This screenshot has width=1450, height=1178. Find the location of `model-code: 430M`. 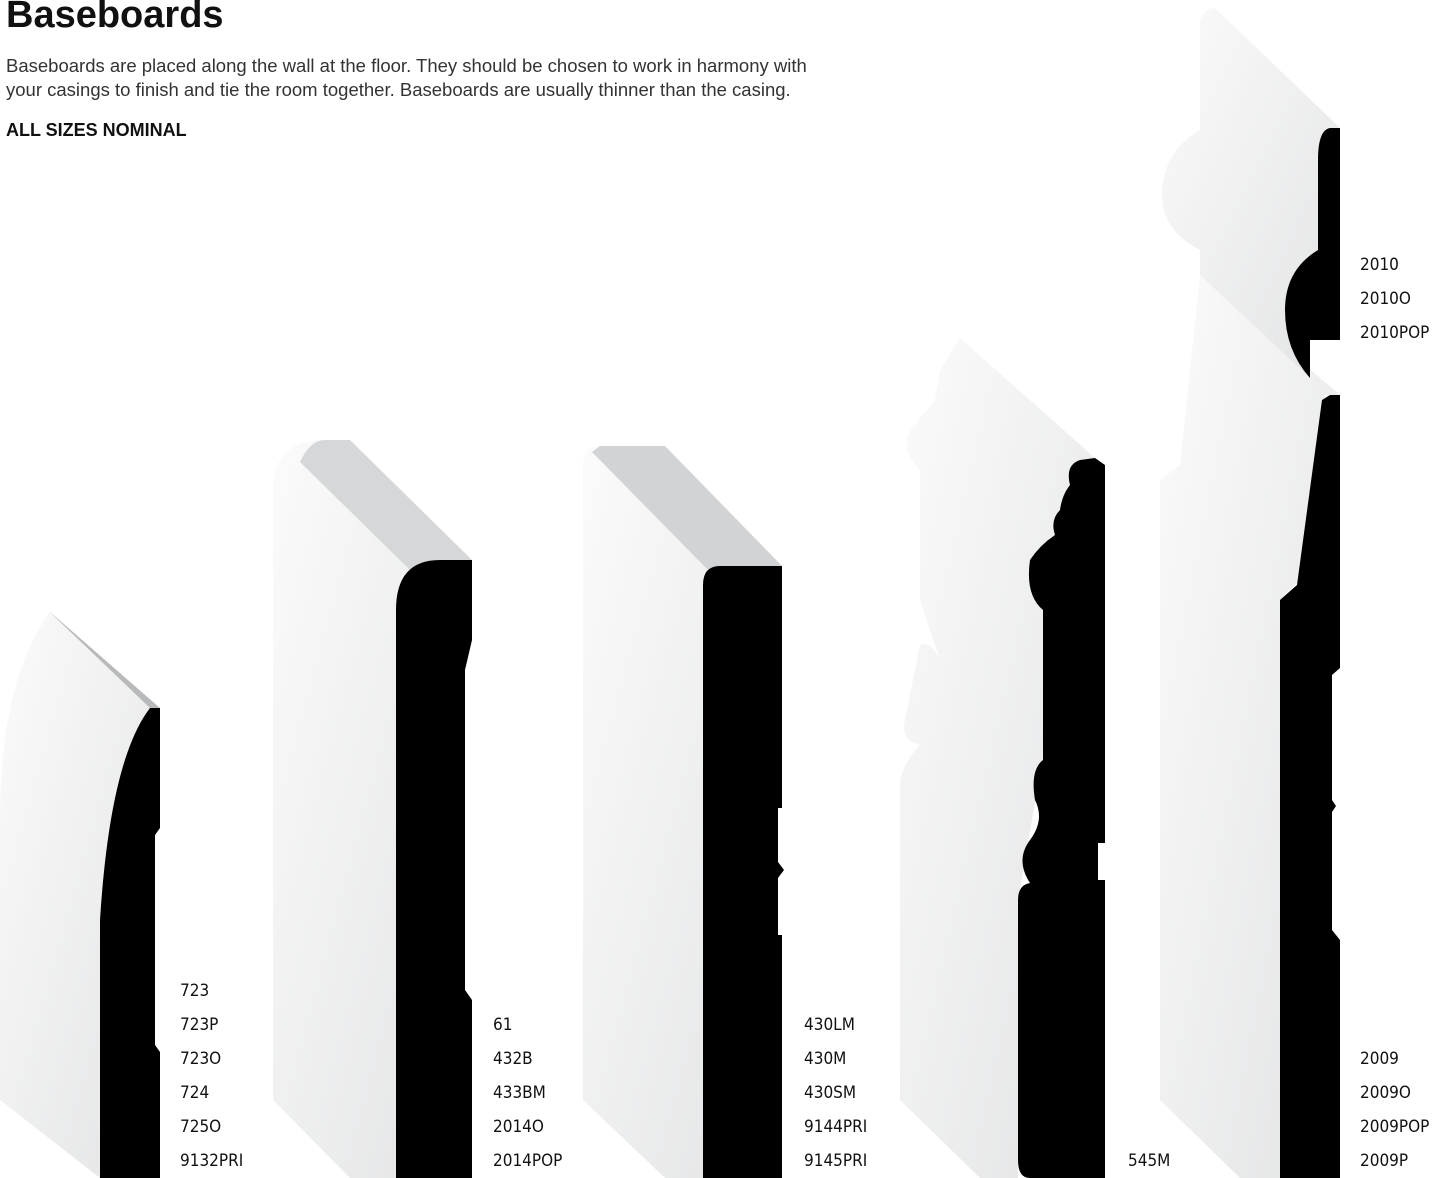

model-code: 430M is located at coordinates (825, 1059).